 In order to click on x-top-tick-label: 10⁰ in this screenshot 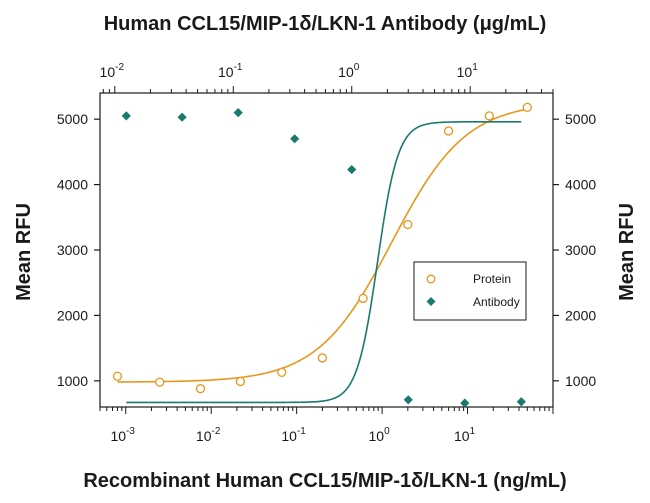, I will do `click(349, 71)`.